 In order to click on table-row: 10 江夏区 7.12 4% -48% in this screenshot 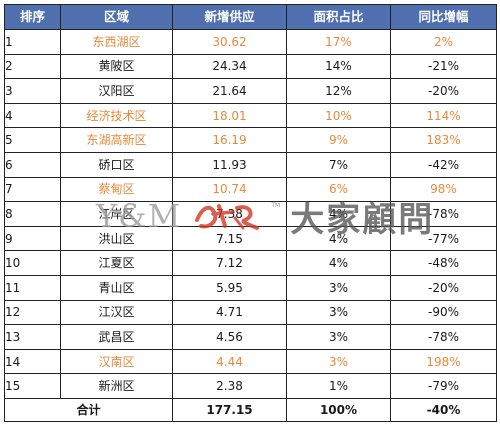, I will do `click(250, 263)`.